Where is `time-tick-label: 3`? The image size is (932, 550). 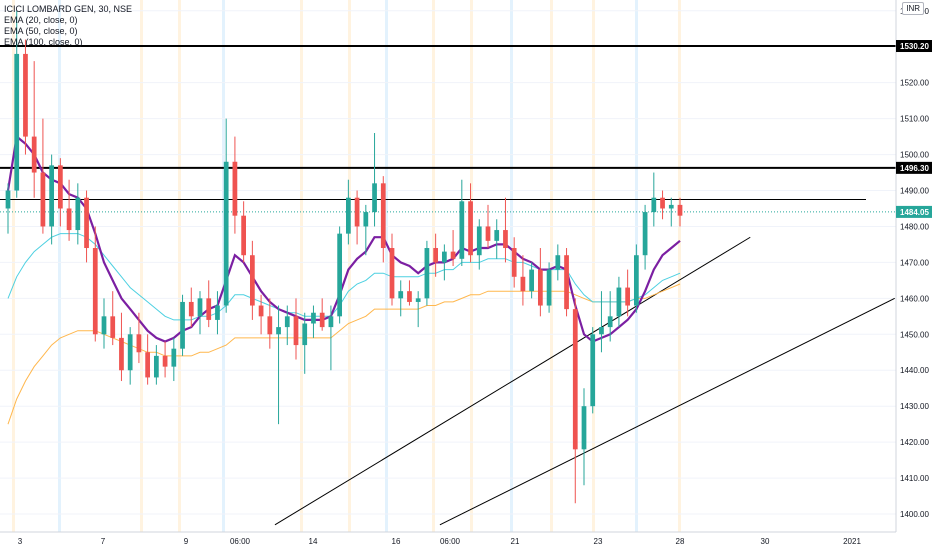 time-tick-label: 3 is located at coordinates (20, 541).